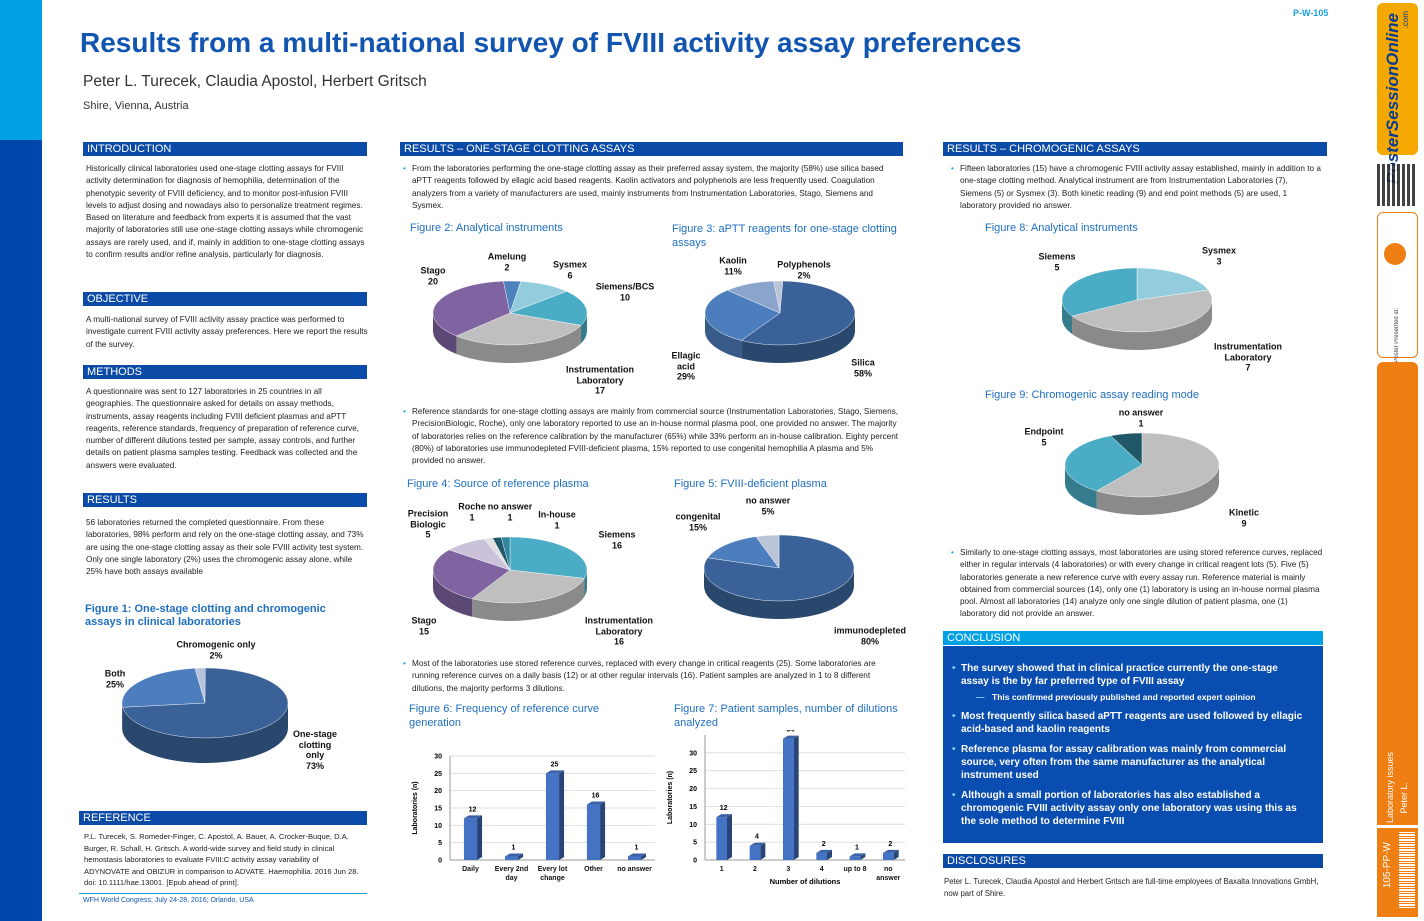 The image size is (1424, 921). What do you see at coordinates (1311, 13) in the screenshot?
I see `poster-code: P-W-105` at bounding box center [1311, 13].